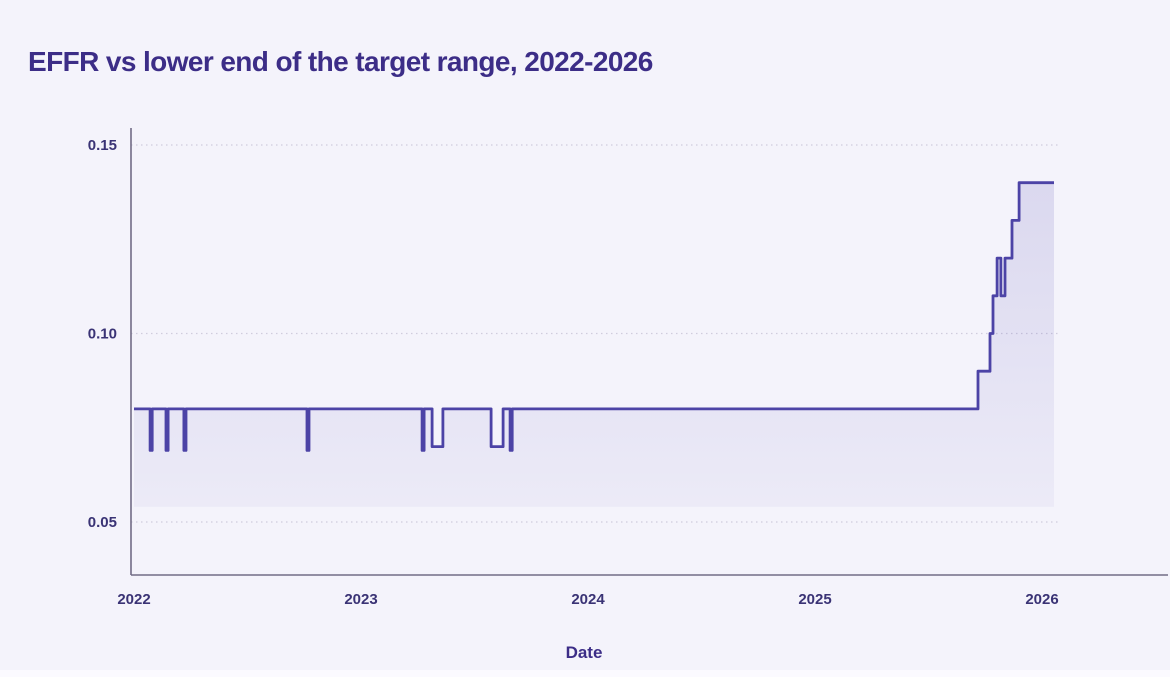 Image resolution: width=1170 pixels, height=677 pixels. Describe the element at coordinates (102, 522) in the screenshot. I see `y-tick-label-0.05: 0.05` at that location.